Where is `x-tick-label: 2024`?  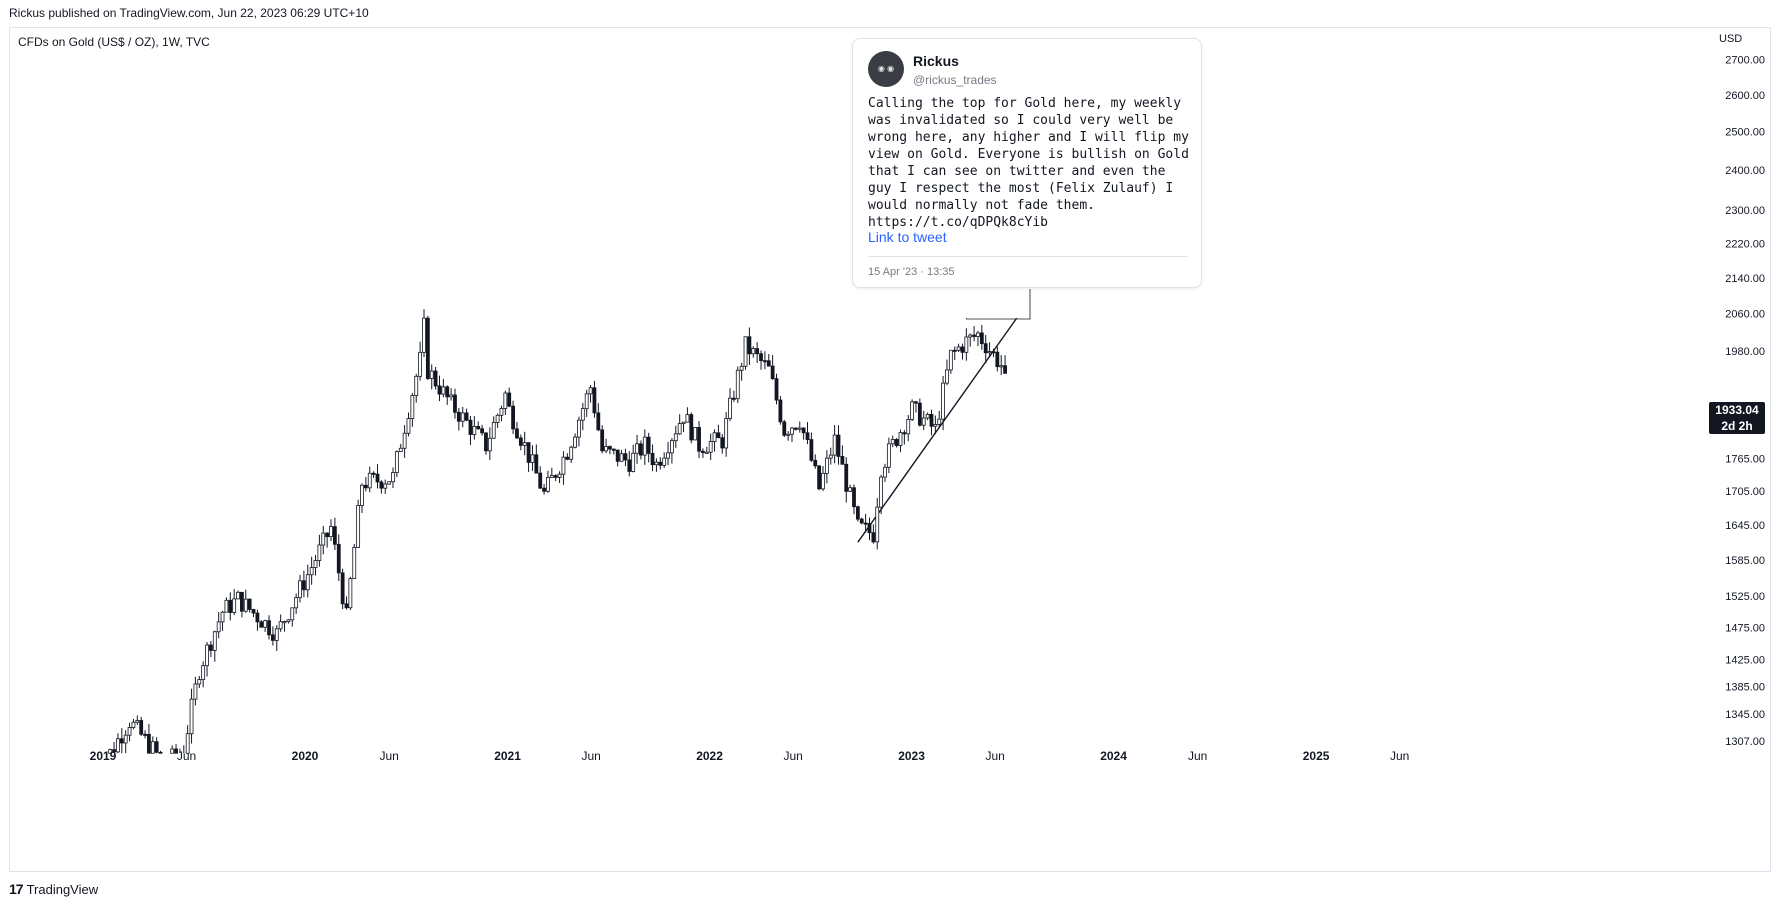 x-tick-label: 2024 is located at coordinates (1113, 756).